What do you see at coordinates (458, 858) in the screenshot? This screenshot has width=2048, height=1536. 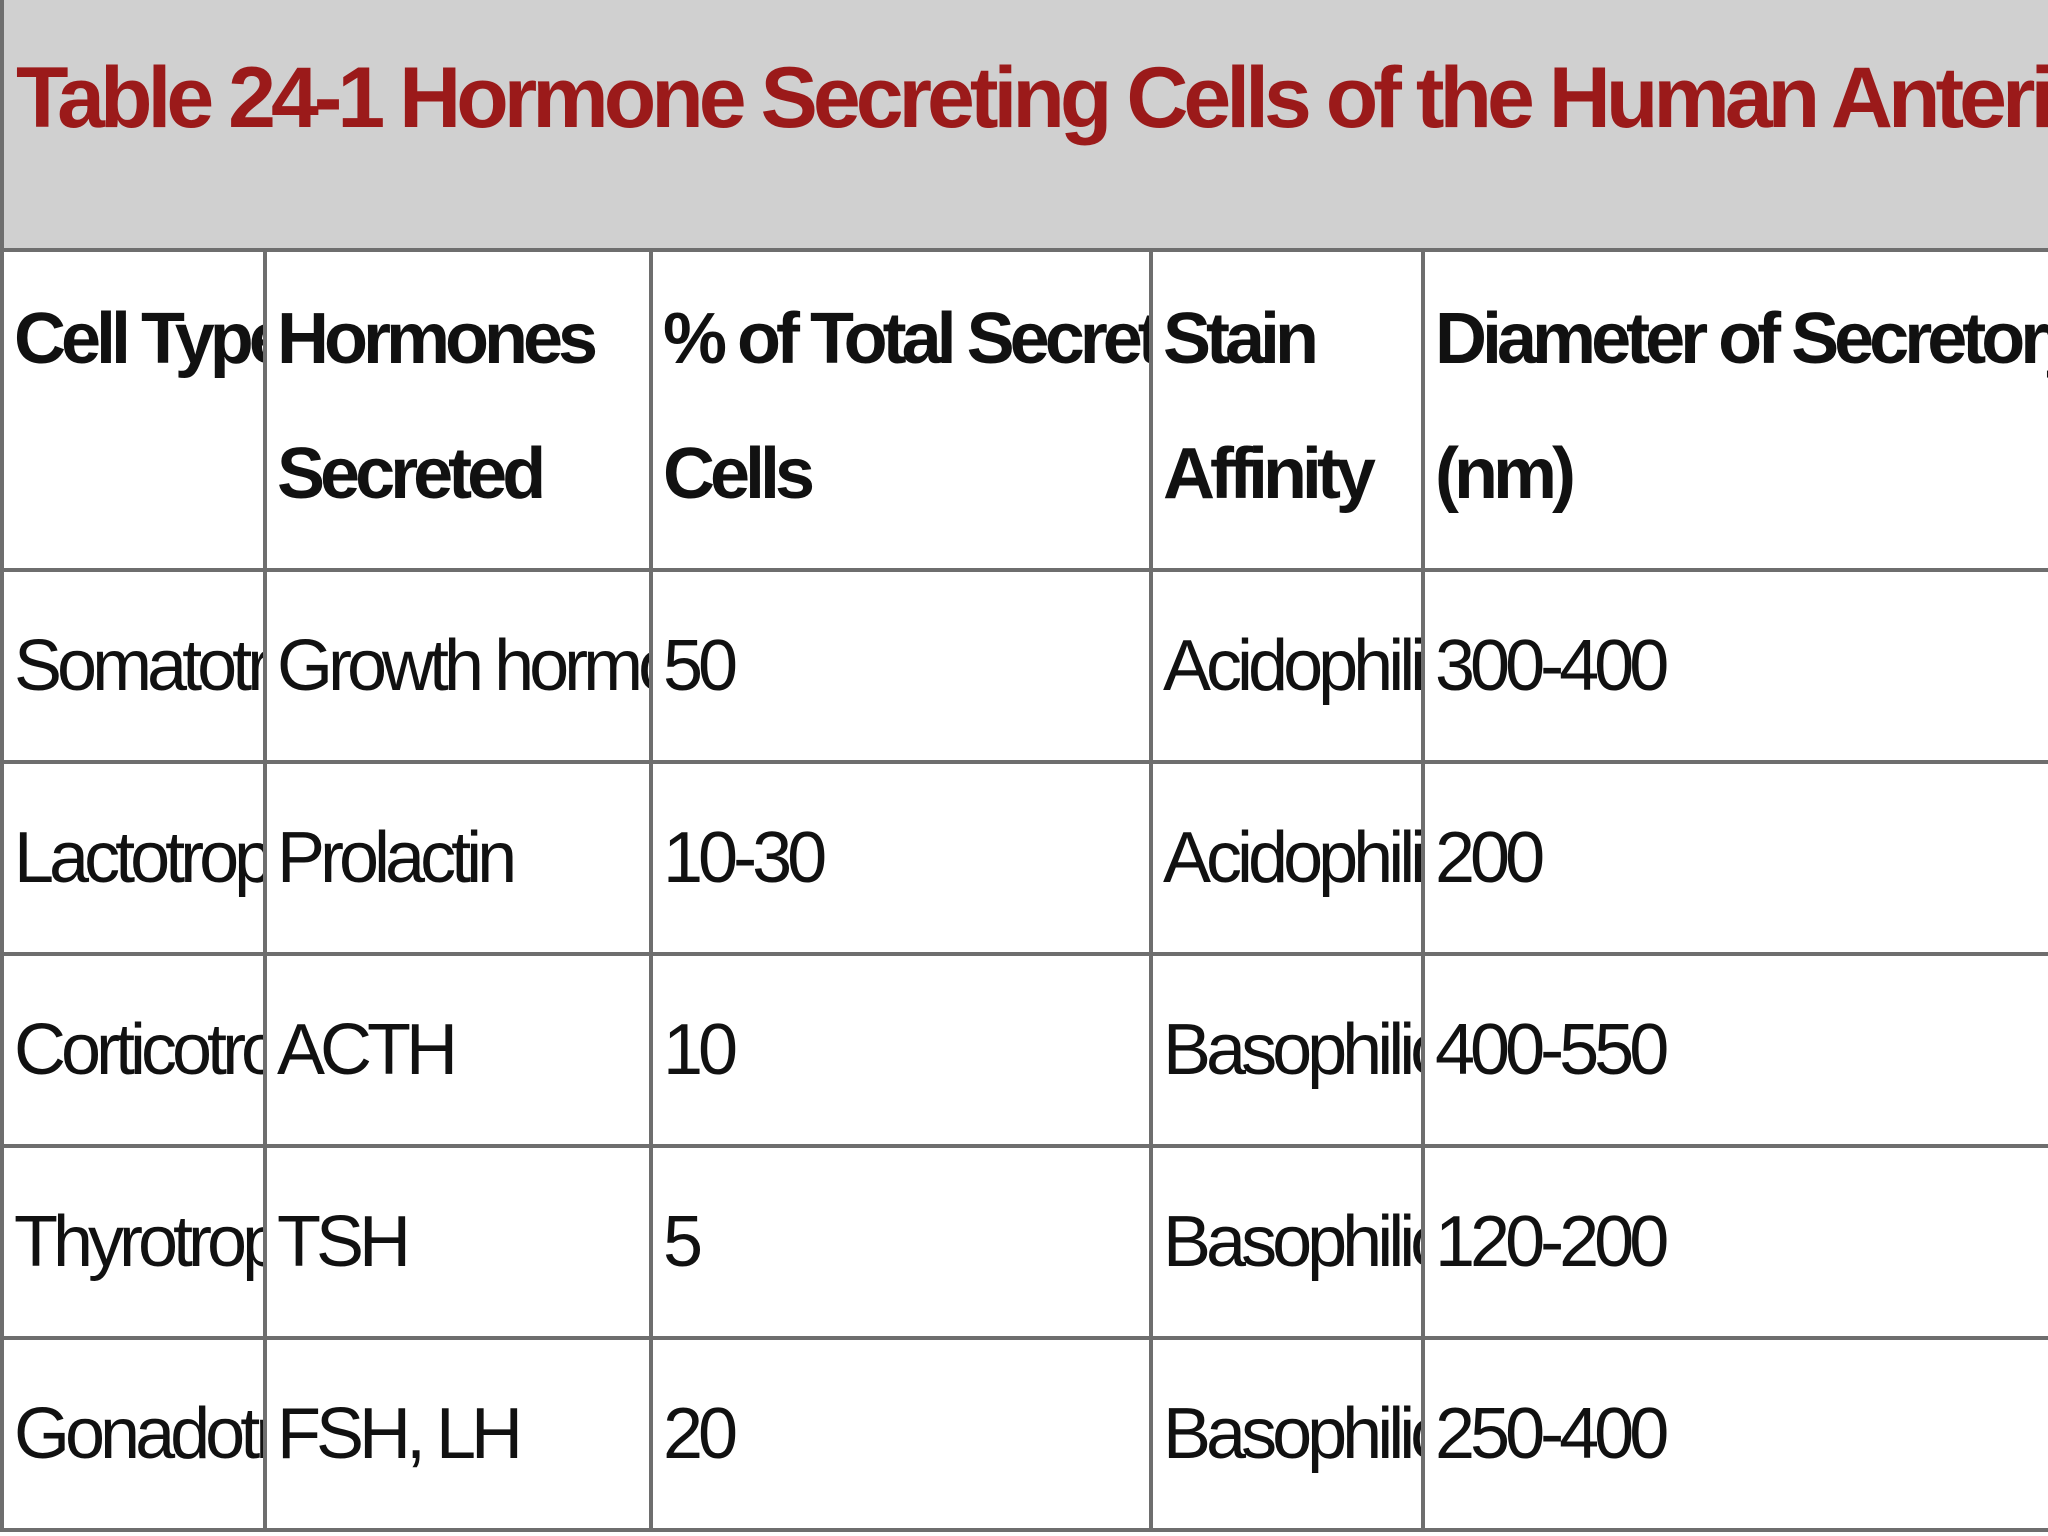 I see `hormones-secreted: Prolactin` at bounding box center [458, 858].